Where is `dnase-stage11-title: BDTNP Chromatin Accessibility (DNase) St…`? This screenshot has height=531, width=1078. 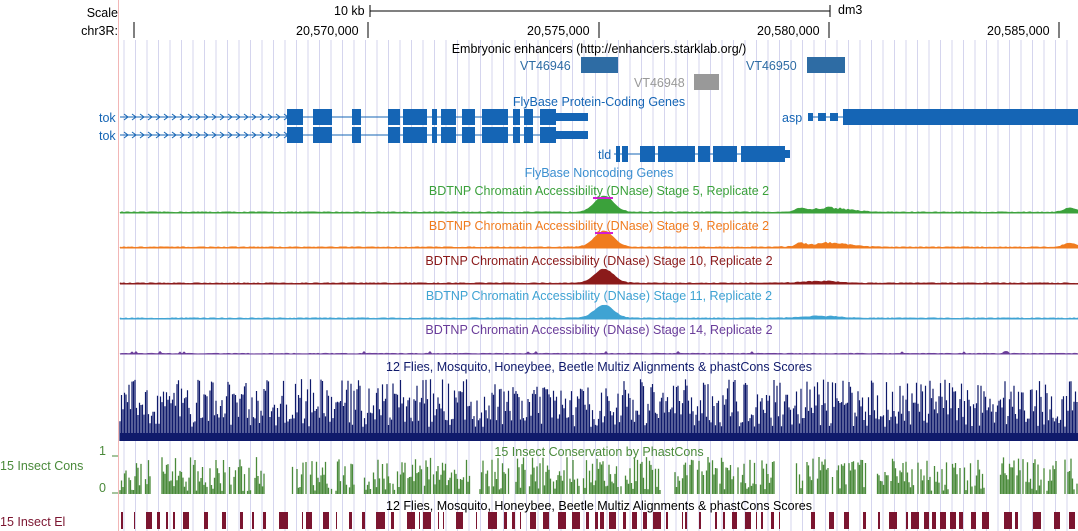
dnase-stage11-title: BDTNP Chromatin Accessibility (DNase) St… is located at coordinates (599, 296).